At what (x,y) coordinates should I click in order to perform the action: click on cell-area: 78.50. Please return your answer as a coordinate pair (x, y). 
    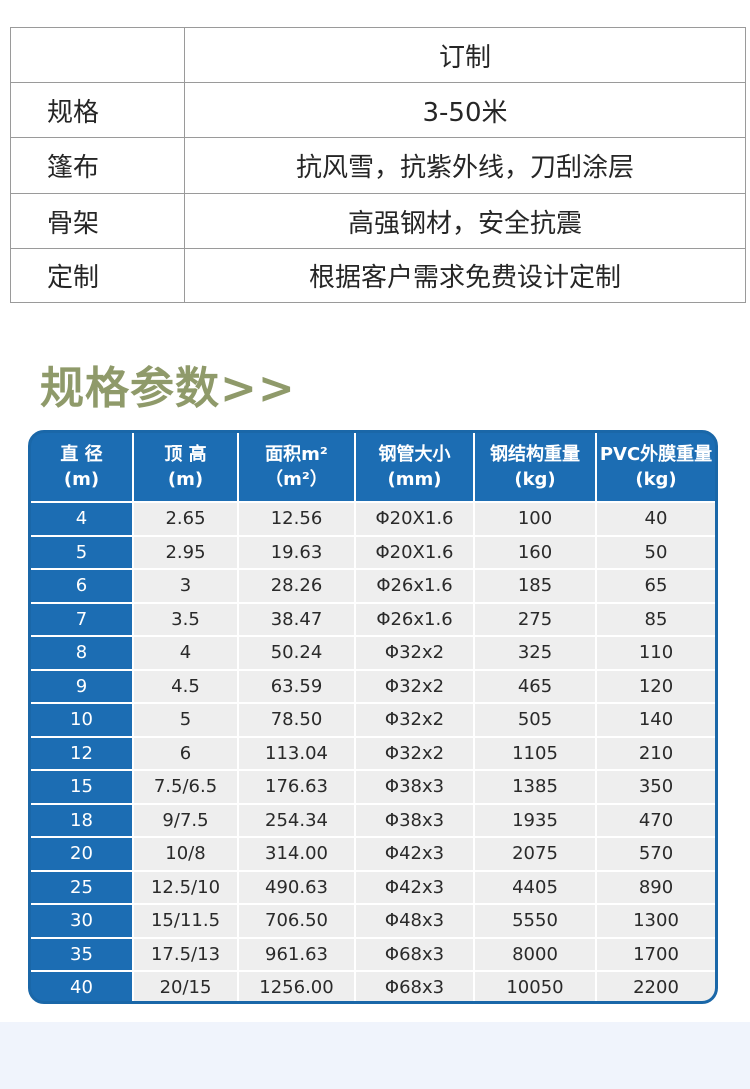
    Looking at the image, I should click on (297, 720).